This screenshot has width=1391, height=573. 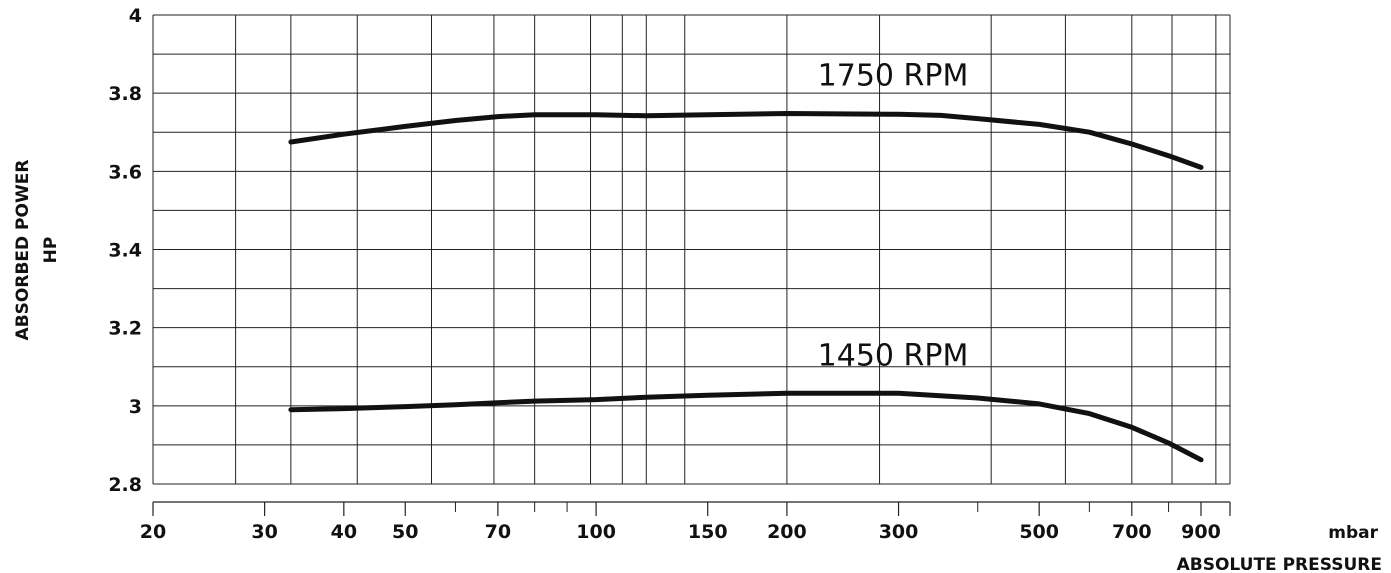 What do you see at coordinates (680, 532) in the screenshot?
I see `x-axis-tick-labels: 20 30 40 50 70 100 150 200 300 500 700 900` at bounding box center [680, 532].